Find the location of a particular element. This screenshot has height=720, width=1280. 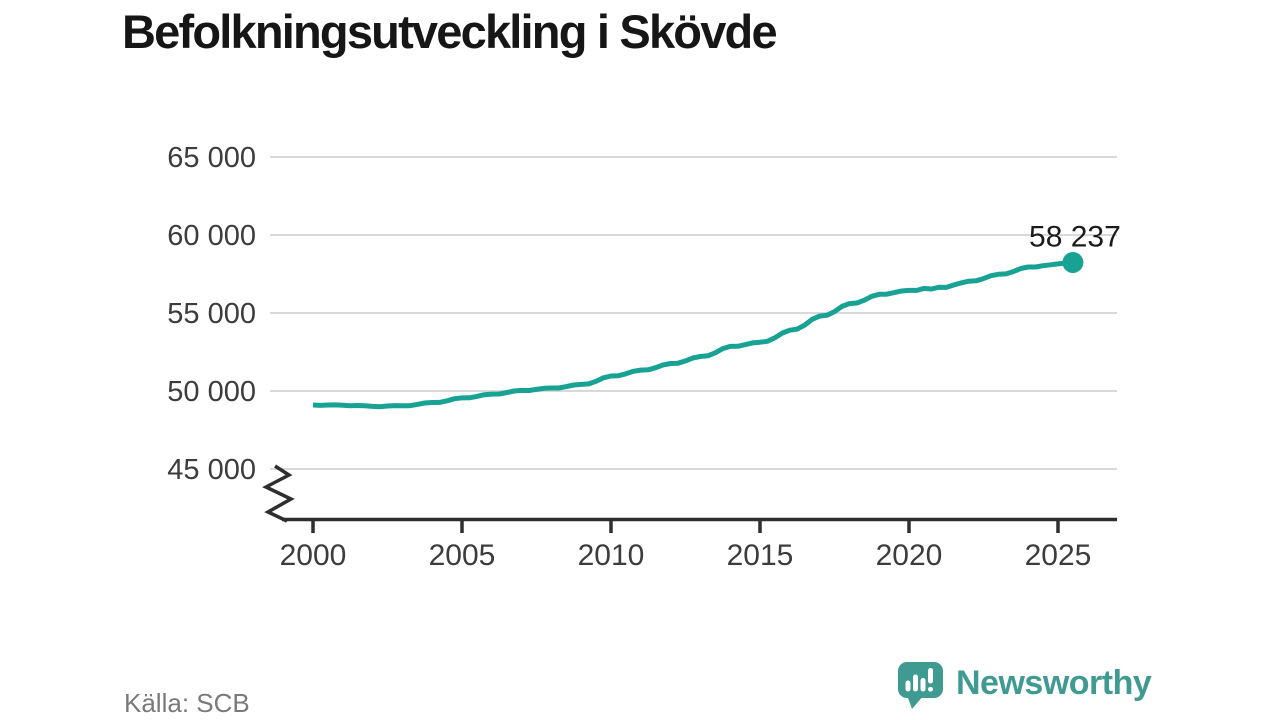

newsworthy-logo: Newsworthy is located at coordinates (1024, 686).